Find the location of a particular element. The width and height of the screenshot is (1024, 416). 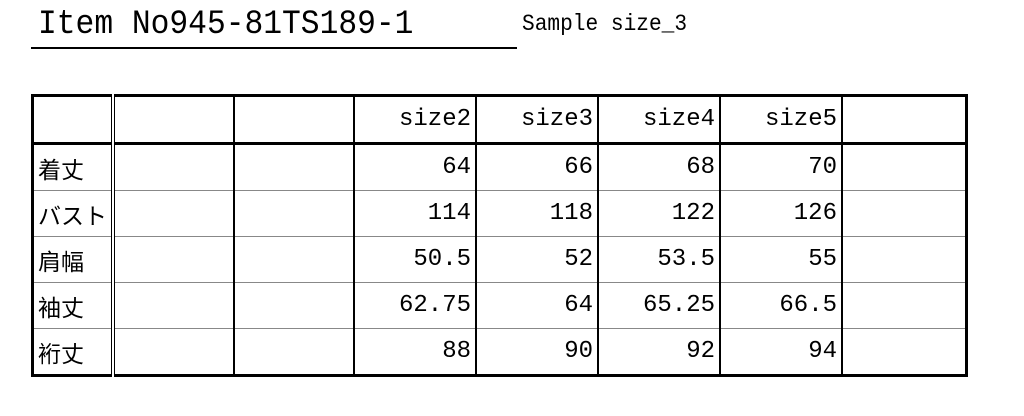

row-label: 着丈 is located at coordinates (73, 167).